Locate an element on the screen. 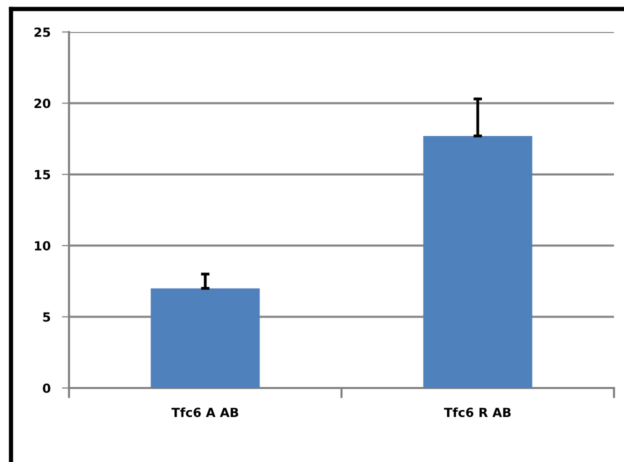  x-tick-label: Tfc6 A AB is located at coordinates (204, 412).